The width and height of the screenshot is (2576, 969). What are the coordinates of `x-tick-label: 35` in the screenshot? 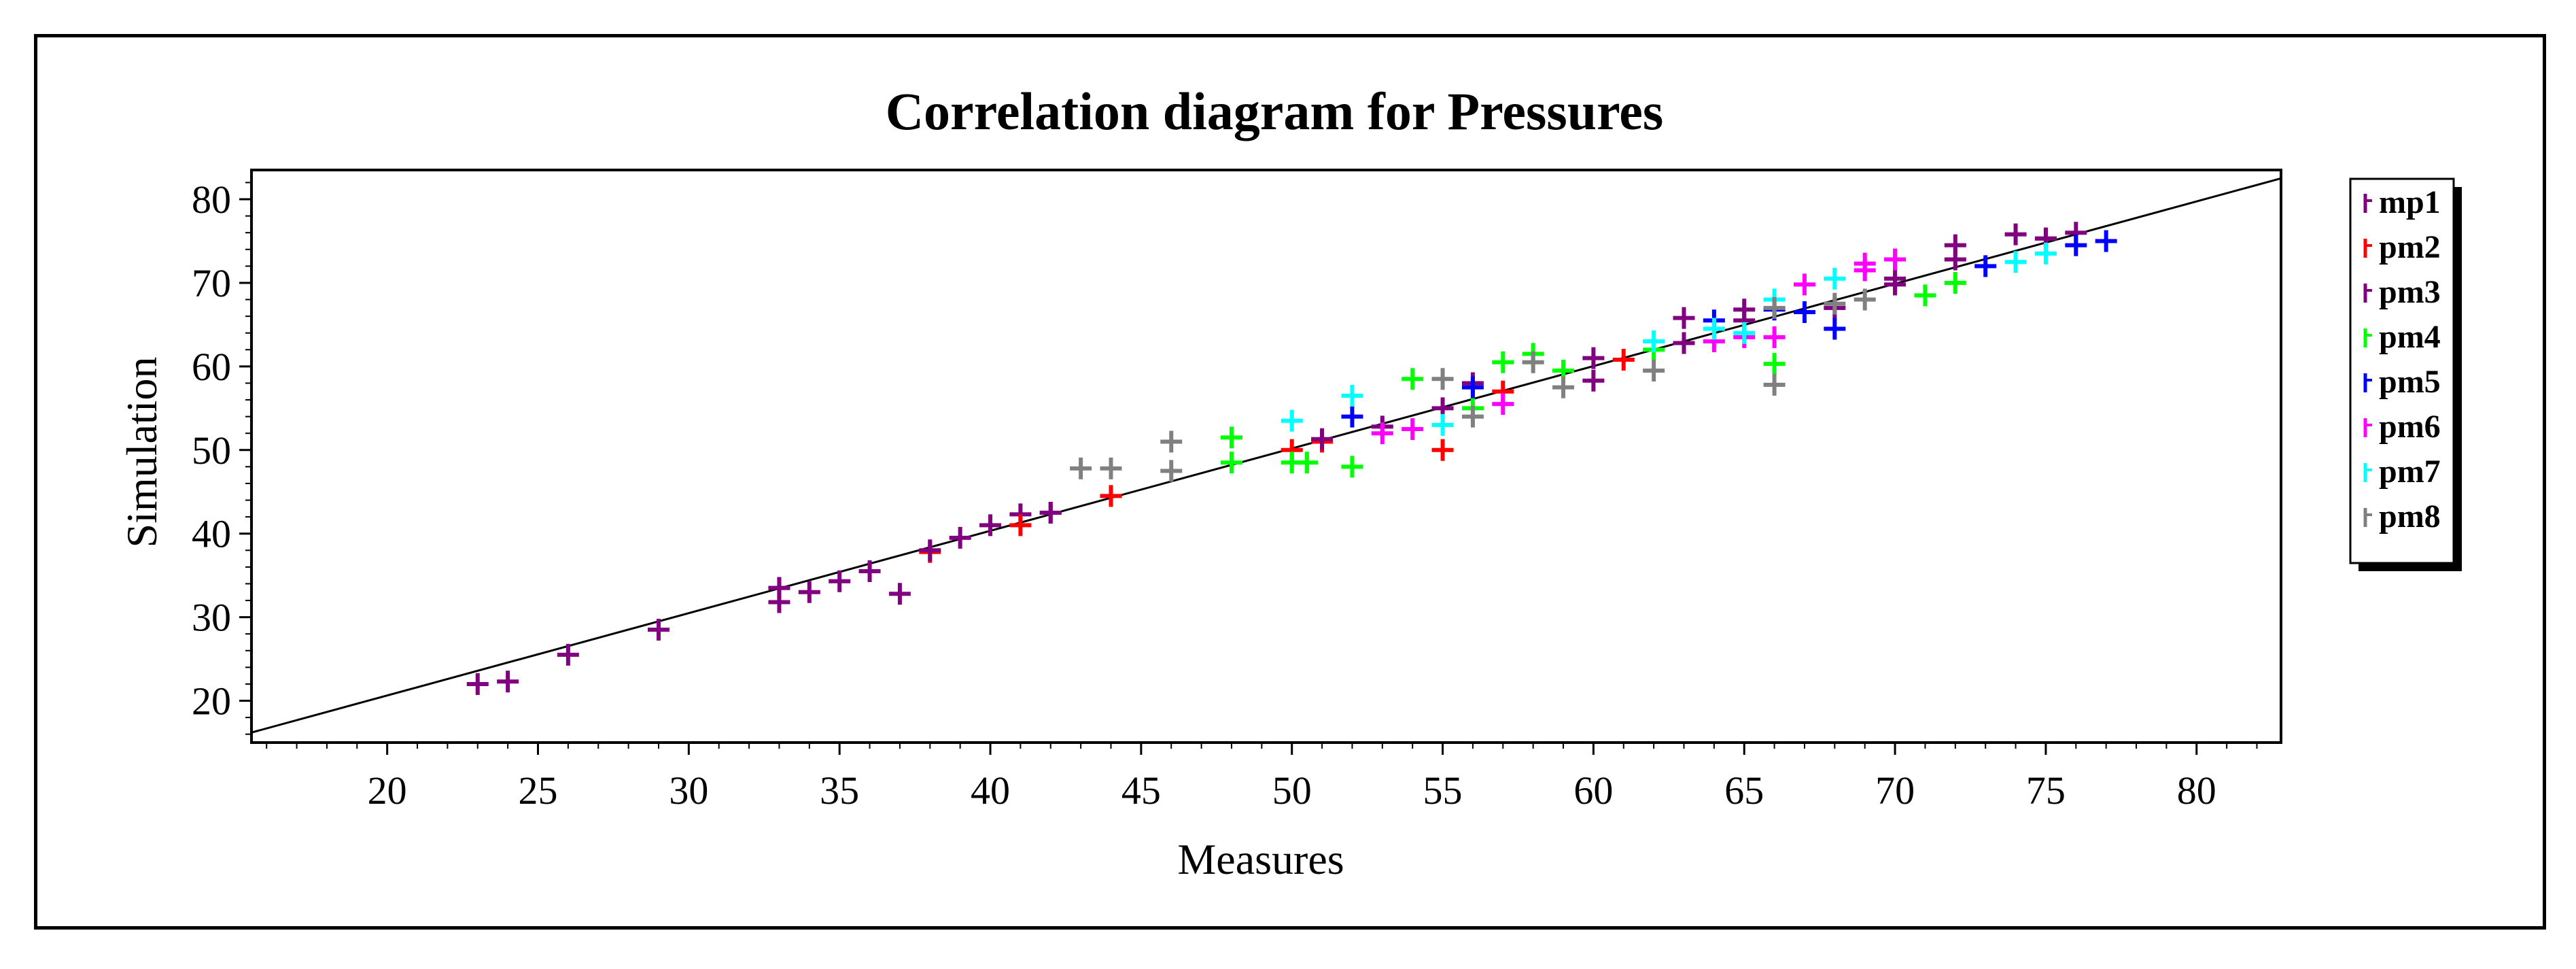 It's located at (839, 790).